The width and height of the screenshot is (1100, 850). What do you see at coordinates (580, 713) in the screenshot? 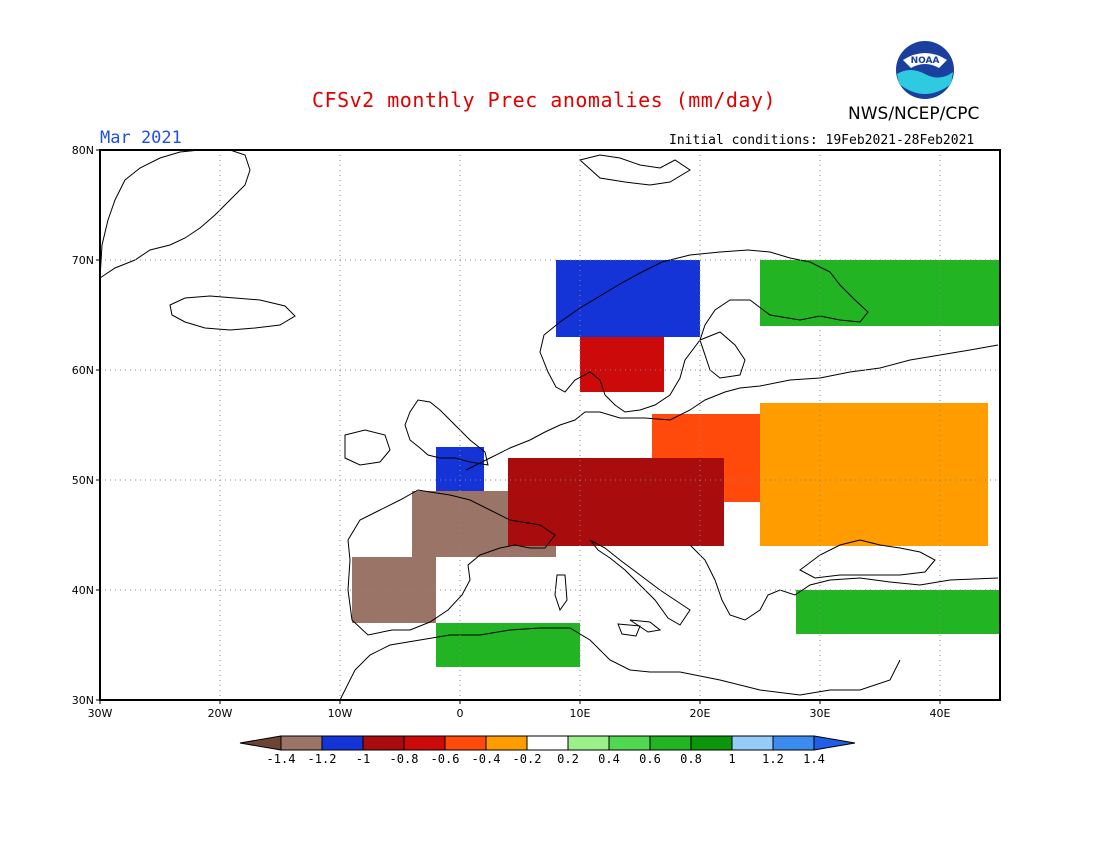
I see `lon-tick-label: 10E` at bounding box center [580, 713].